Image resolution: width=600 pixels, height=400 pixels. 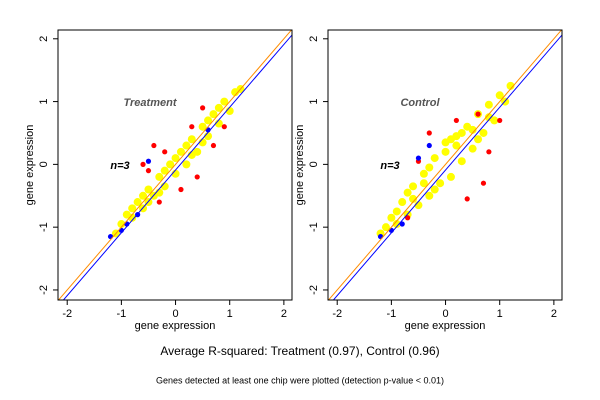 What do you see at coordinates (389, 166) in the screenshot?
I see `annotation: n=3` at bounding box center [389, 166].